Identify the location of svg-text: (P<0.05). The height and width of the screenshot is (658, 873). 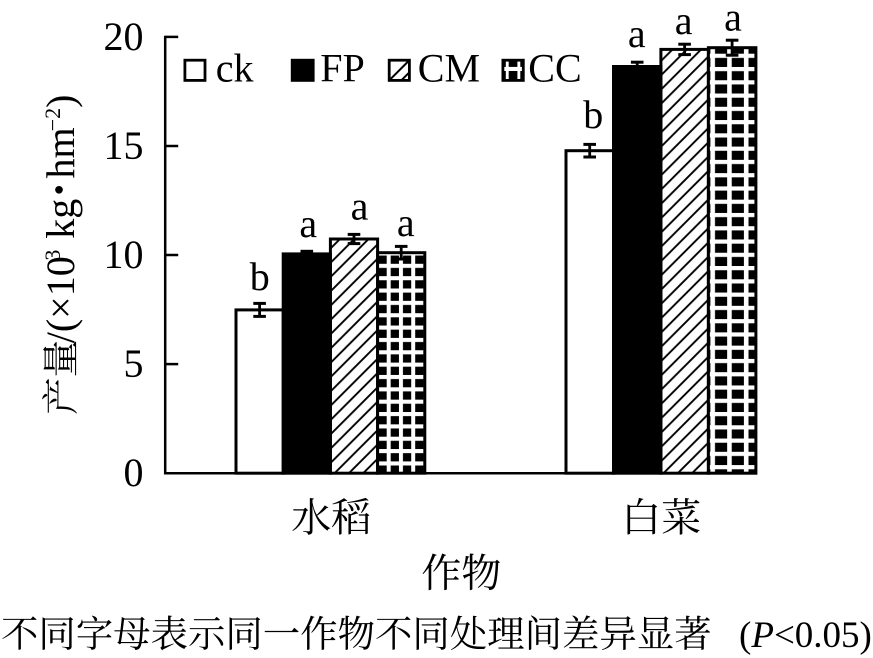
(805, 635).